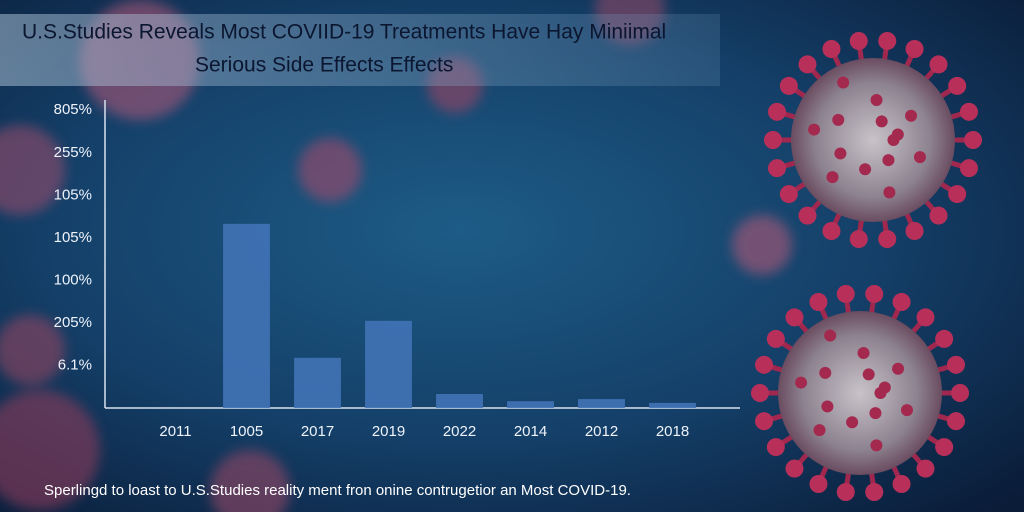 Image resolution: width=1024 pixels, height=512 pixels. I want to click on chart-title: Serious Side Effects Effects, so click(324, 65).